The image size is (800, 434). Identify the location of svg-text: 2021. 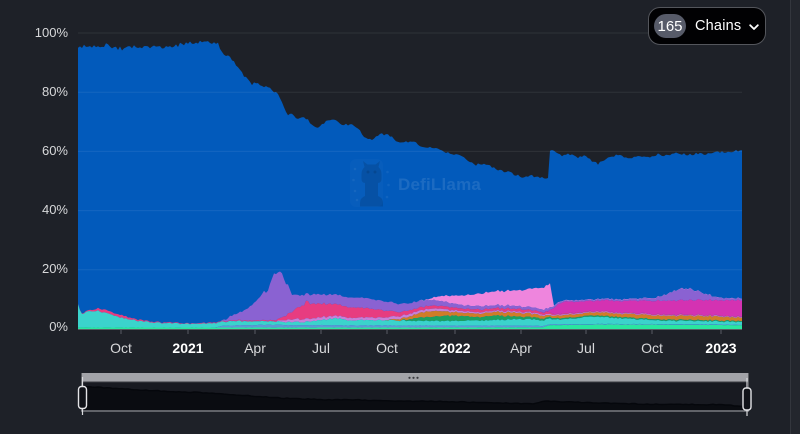
(187, 348).